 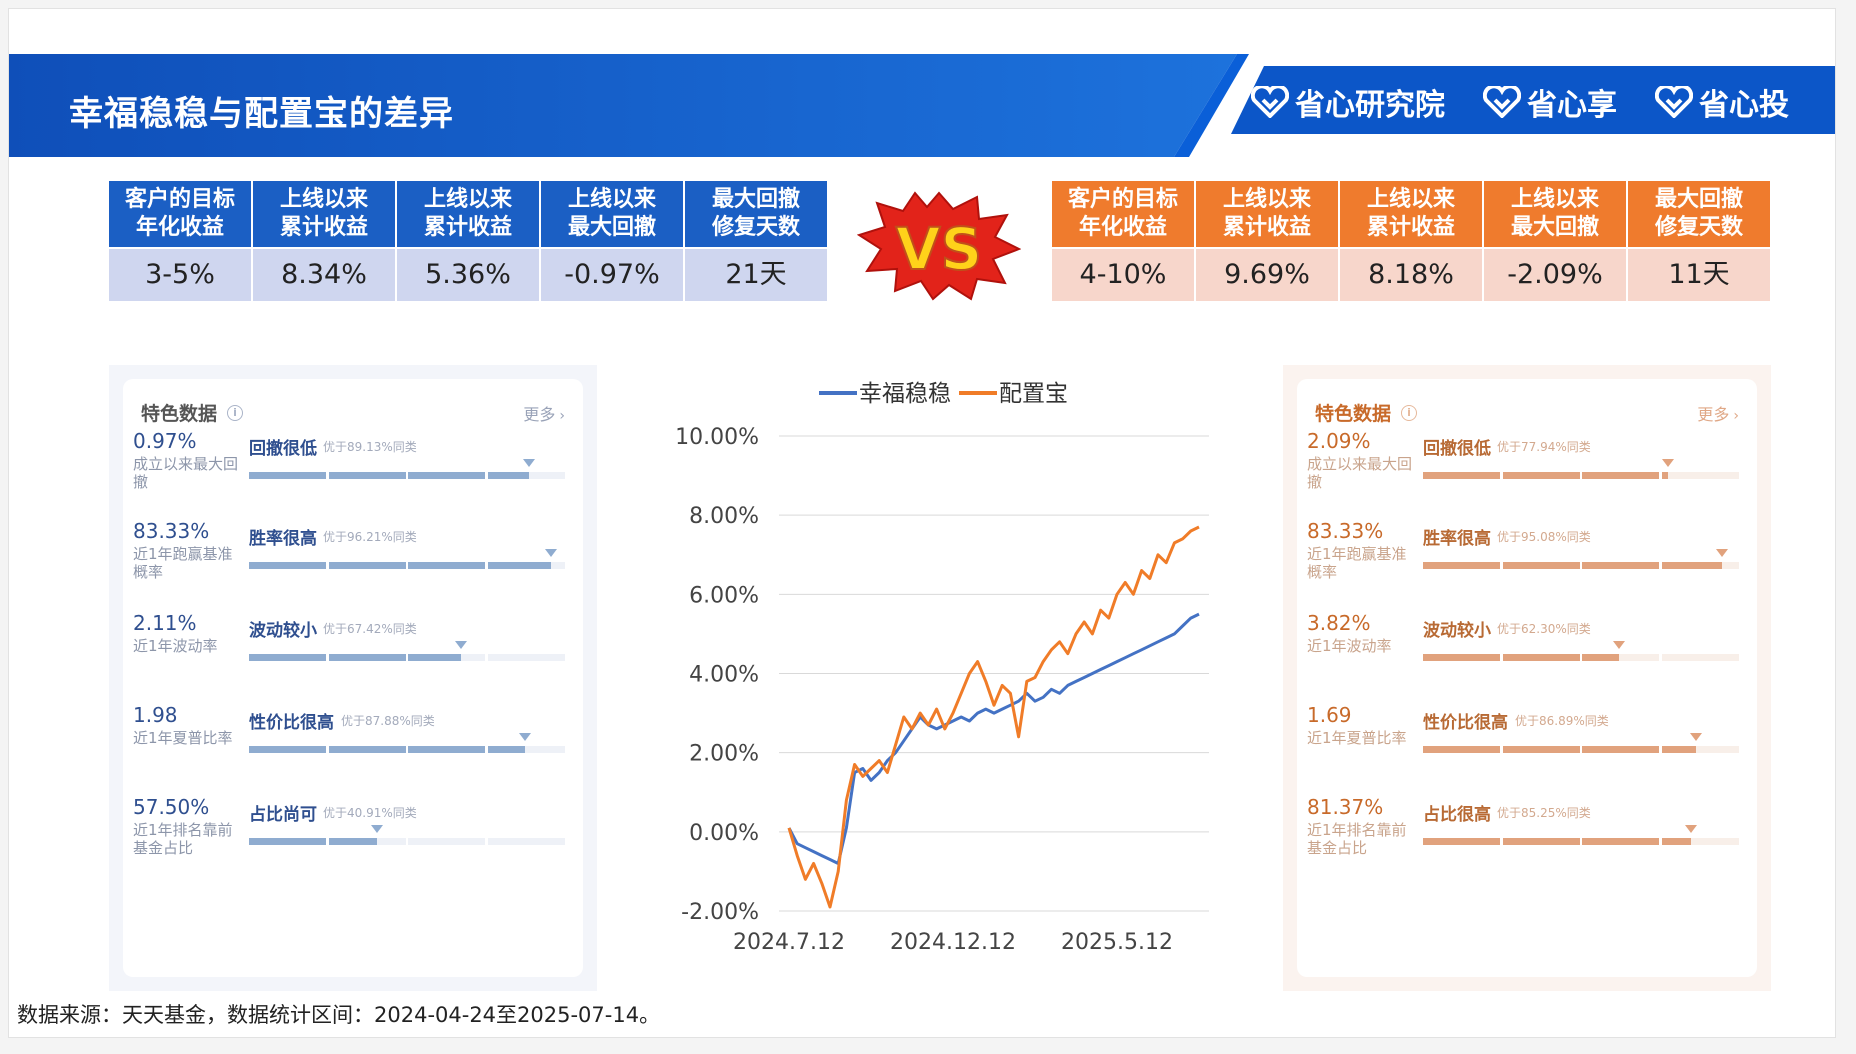 What do you see at coordinates (1699, 275) in the screenshot?
I see `table-value-cell: 11天` at bounding box center [1699, 275].